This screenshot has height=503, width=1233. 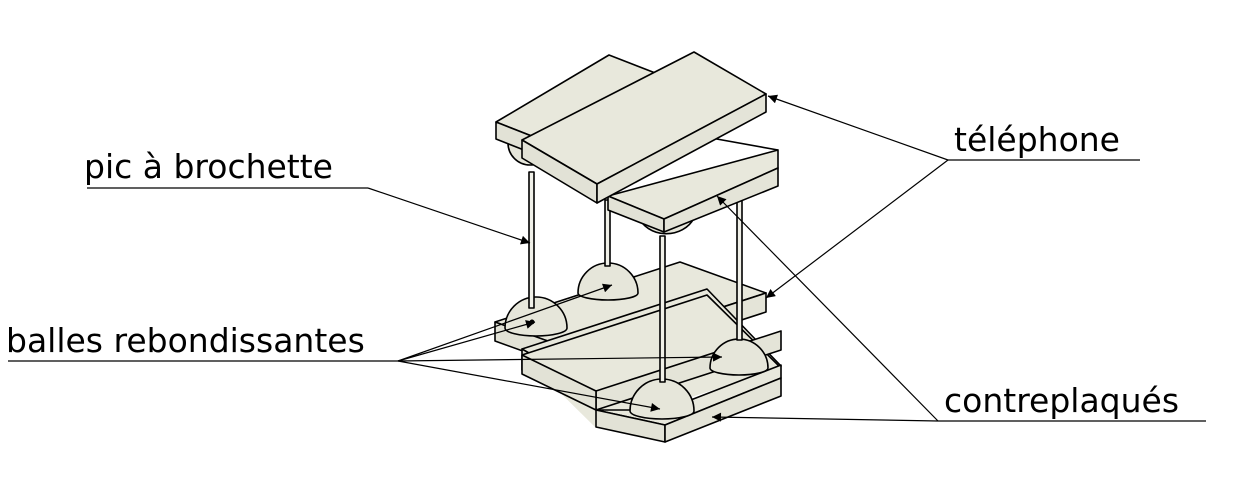 What do you see at coordinates (449, 216) in the screenshot?
I see `skewer-leader` at bounding box center [449, 216].